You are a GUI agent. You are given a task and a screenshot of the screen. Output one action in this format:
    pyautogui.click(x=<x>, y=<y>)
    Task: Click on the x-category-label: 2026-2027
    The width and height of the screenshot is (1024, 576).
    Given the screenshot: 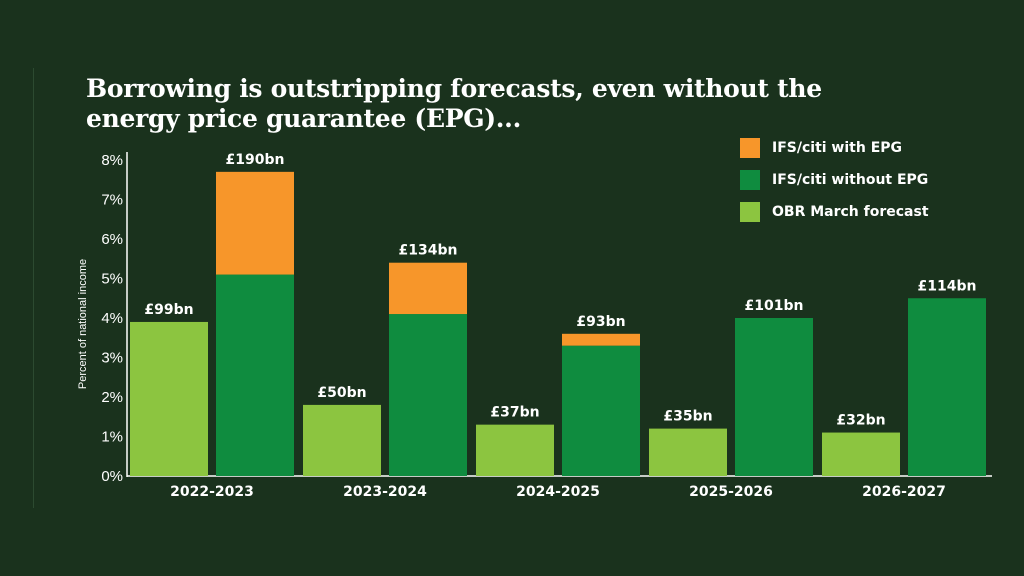 What is the action you would take?
    pyautogui.click(x=904, y=492)
    